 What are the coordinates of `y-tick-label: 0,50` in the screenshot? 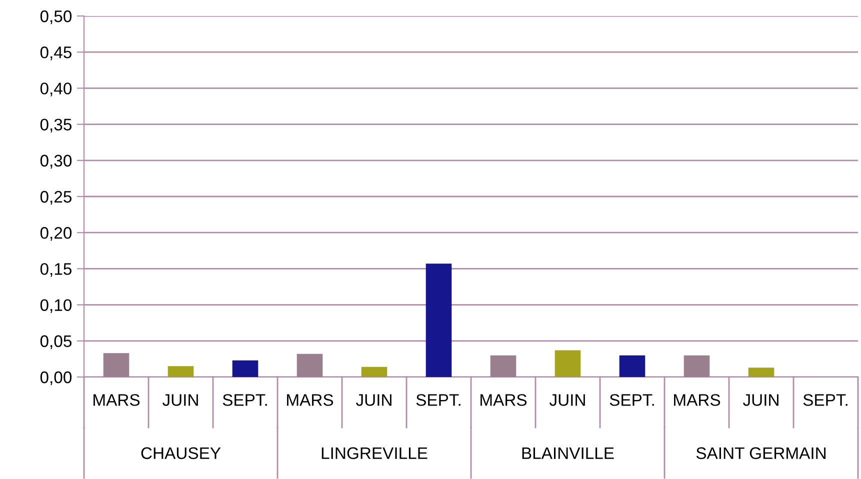 It's located at (56, 17).